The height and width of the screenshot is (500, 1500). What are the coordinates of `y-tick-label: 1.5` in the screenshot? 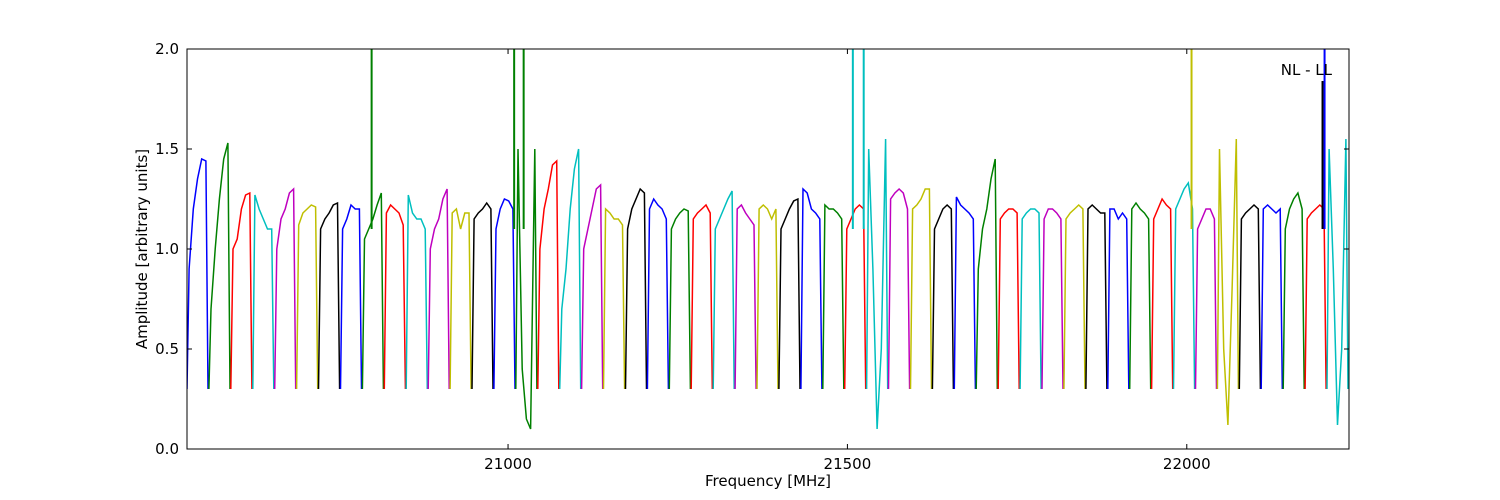 It's located at (167, 149).